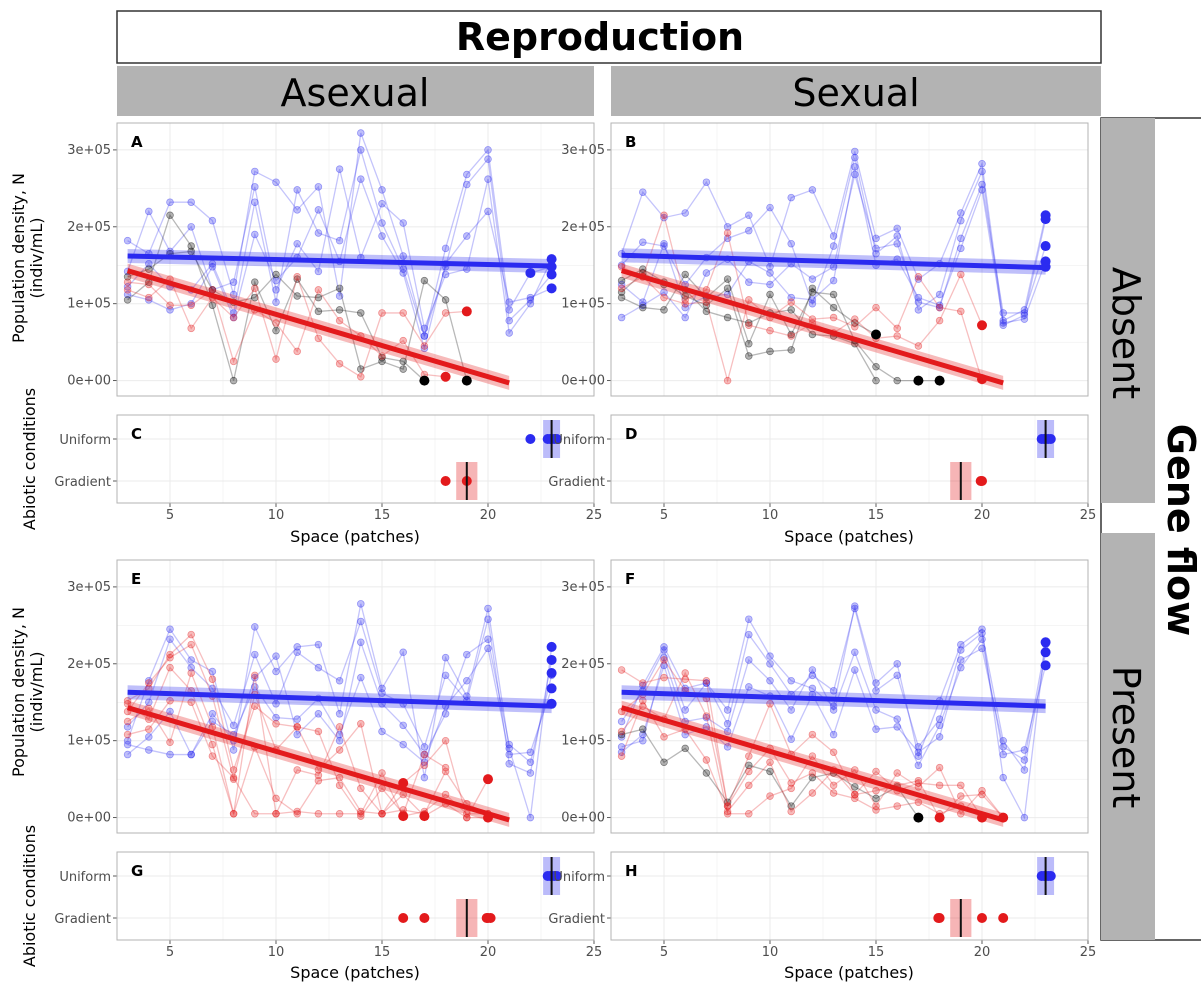 This screenshot has height=983, width=1201. I want to click on y-tick-label: 2e+05, so click(583, 664).